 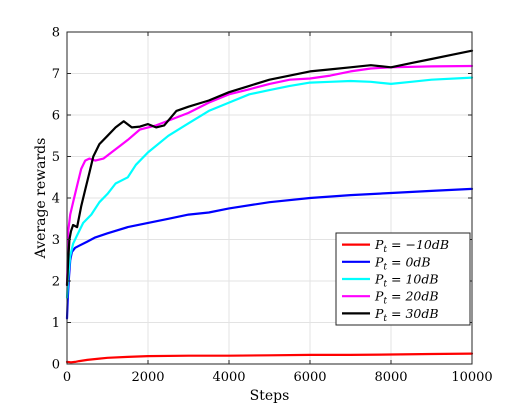 What do you see at coordinates (56, 199) in the screenshot?
I see `y-tick-label: 4` at bounding box center [56, 199].